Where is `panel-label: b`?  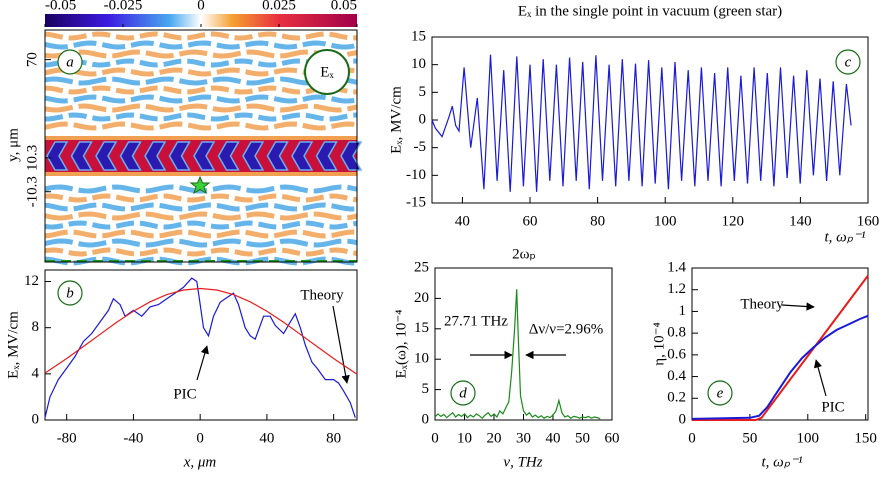
panel-label: b is located at coordinates (70, 293).